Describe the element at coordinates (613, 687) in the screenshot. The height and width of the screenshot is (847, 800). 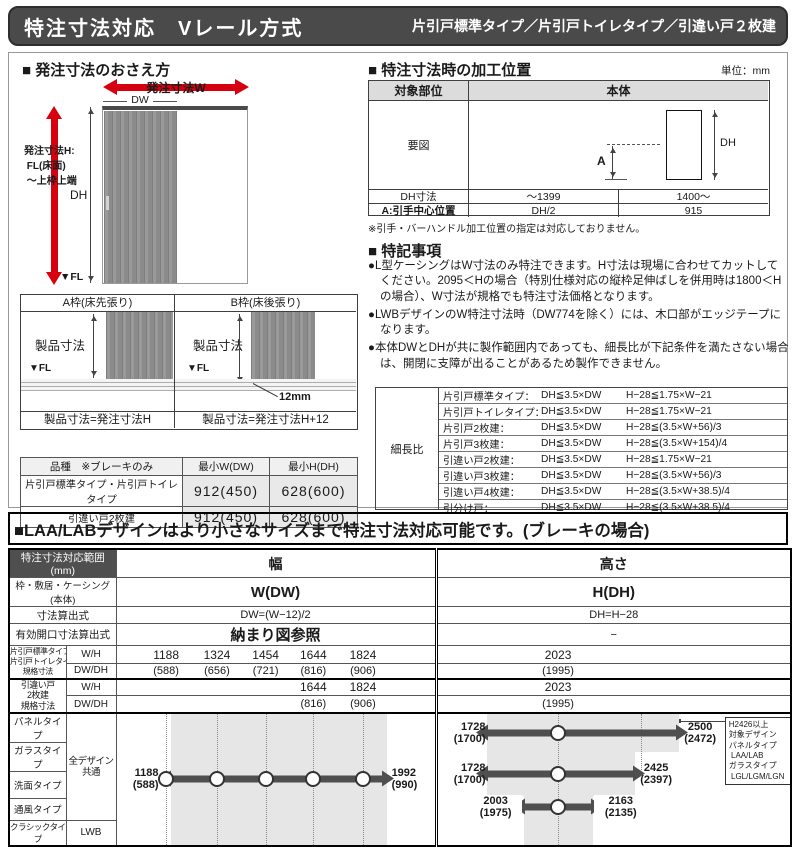
I see `std2-h-wh: 2023` at that location.